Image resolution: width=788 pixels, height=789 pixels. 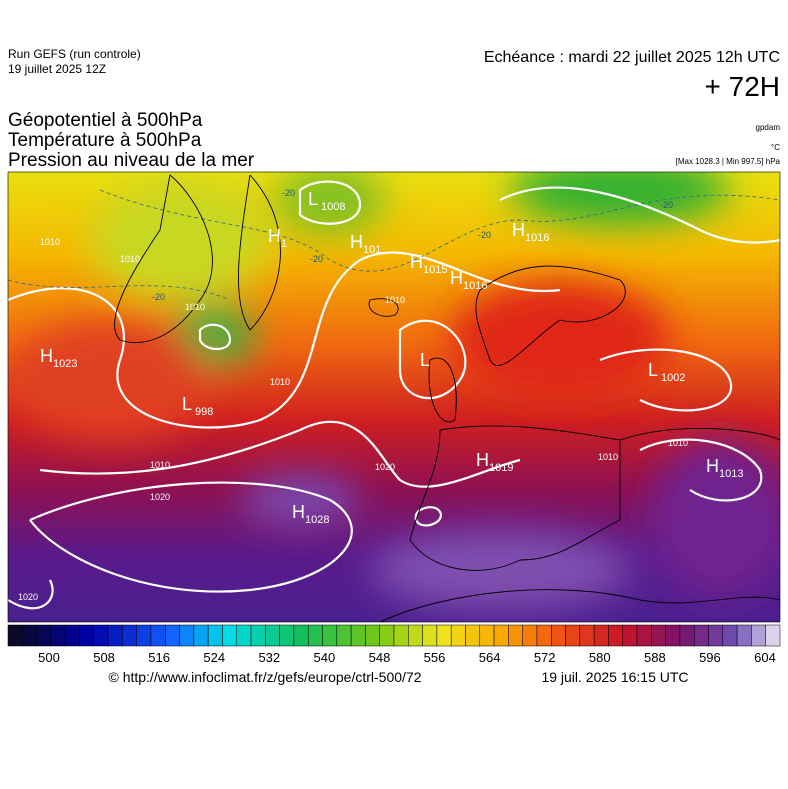 What do you see at coordinates (284, 244) in the screenshot?
I see `center-value: 1` at bounding box center [284, 244].